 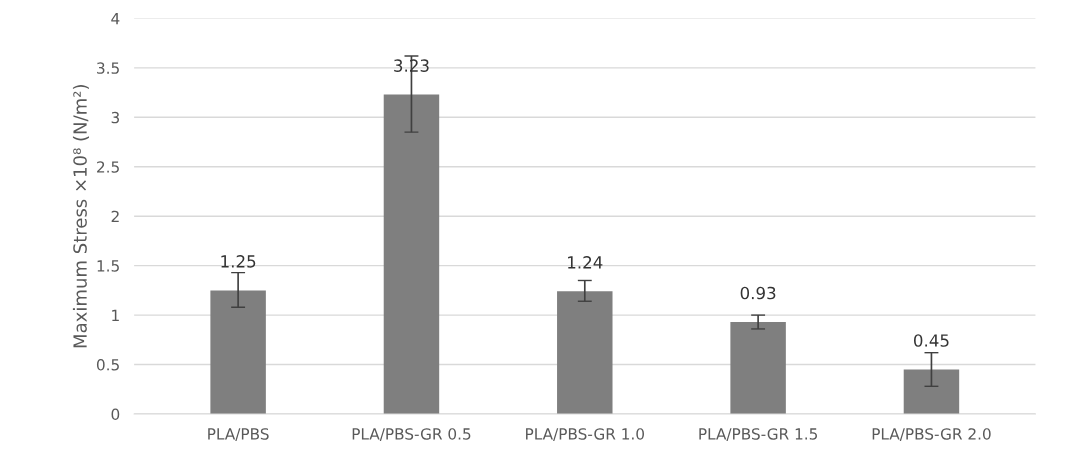 I want to click on data-label: 0.93, so click(x=758, y=293).